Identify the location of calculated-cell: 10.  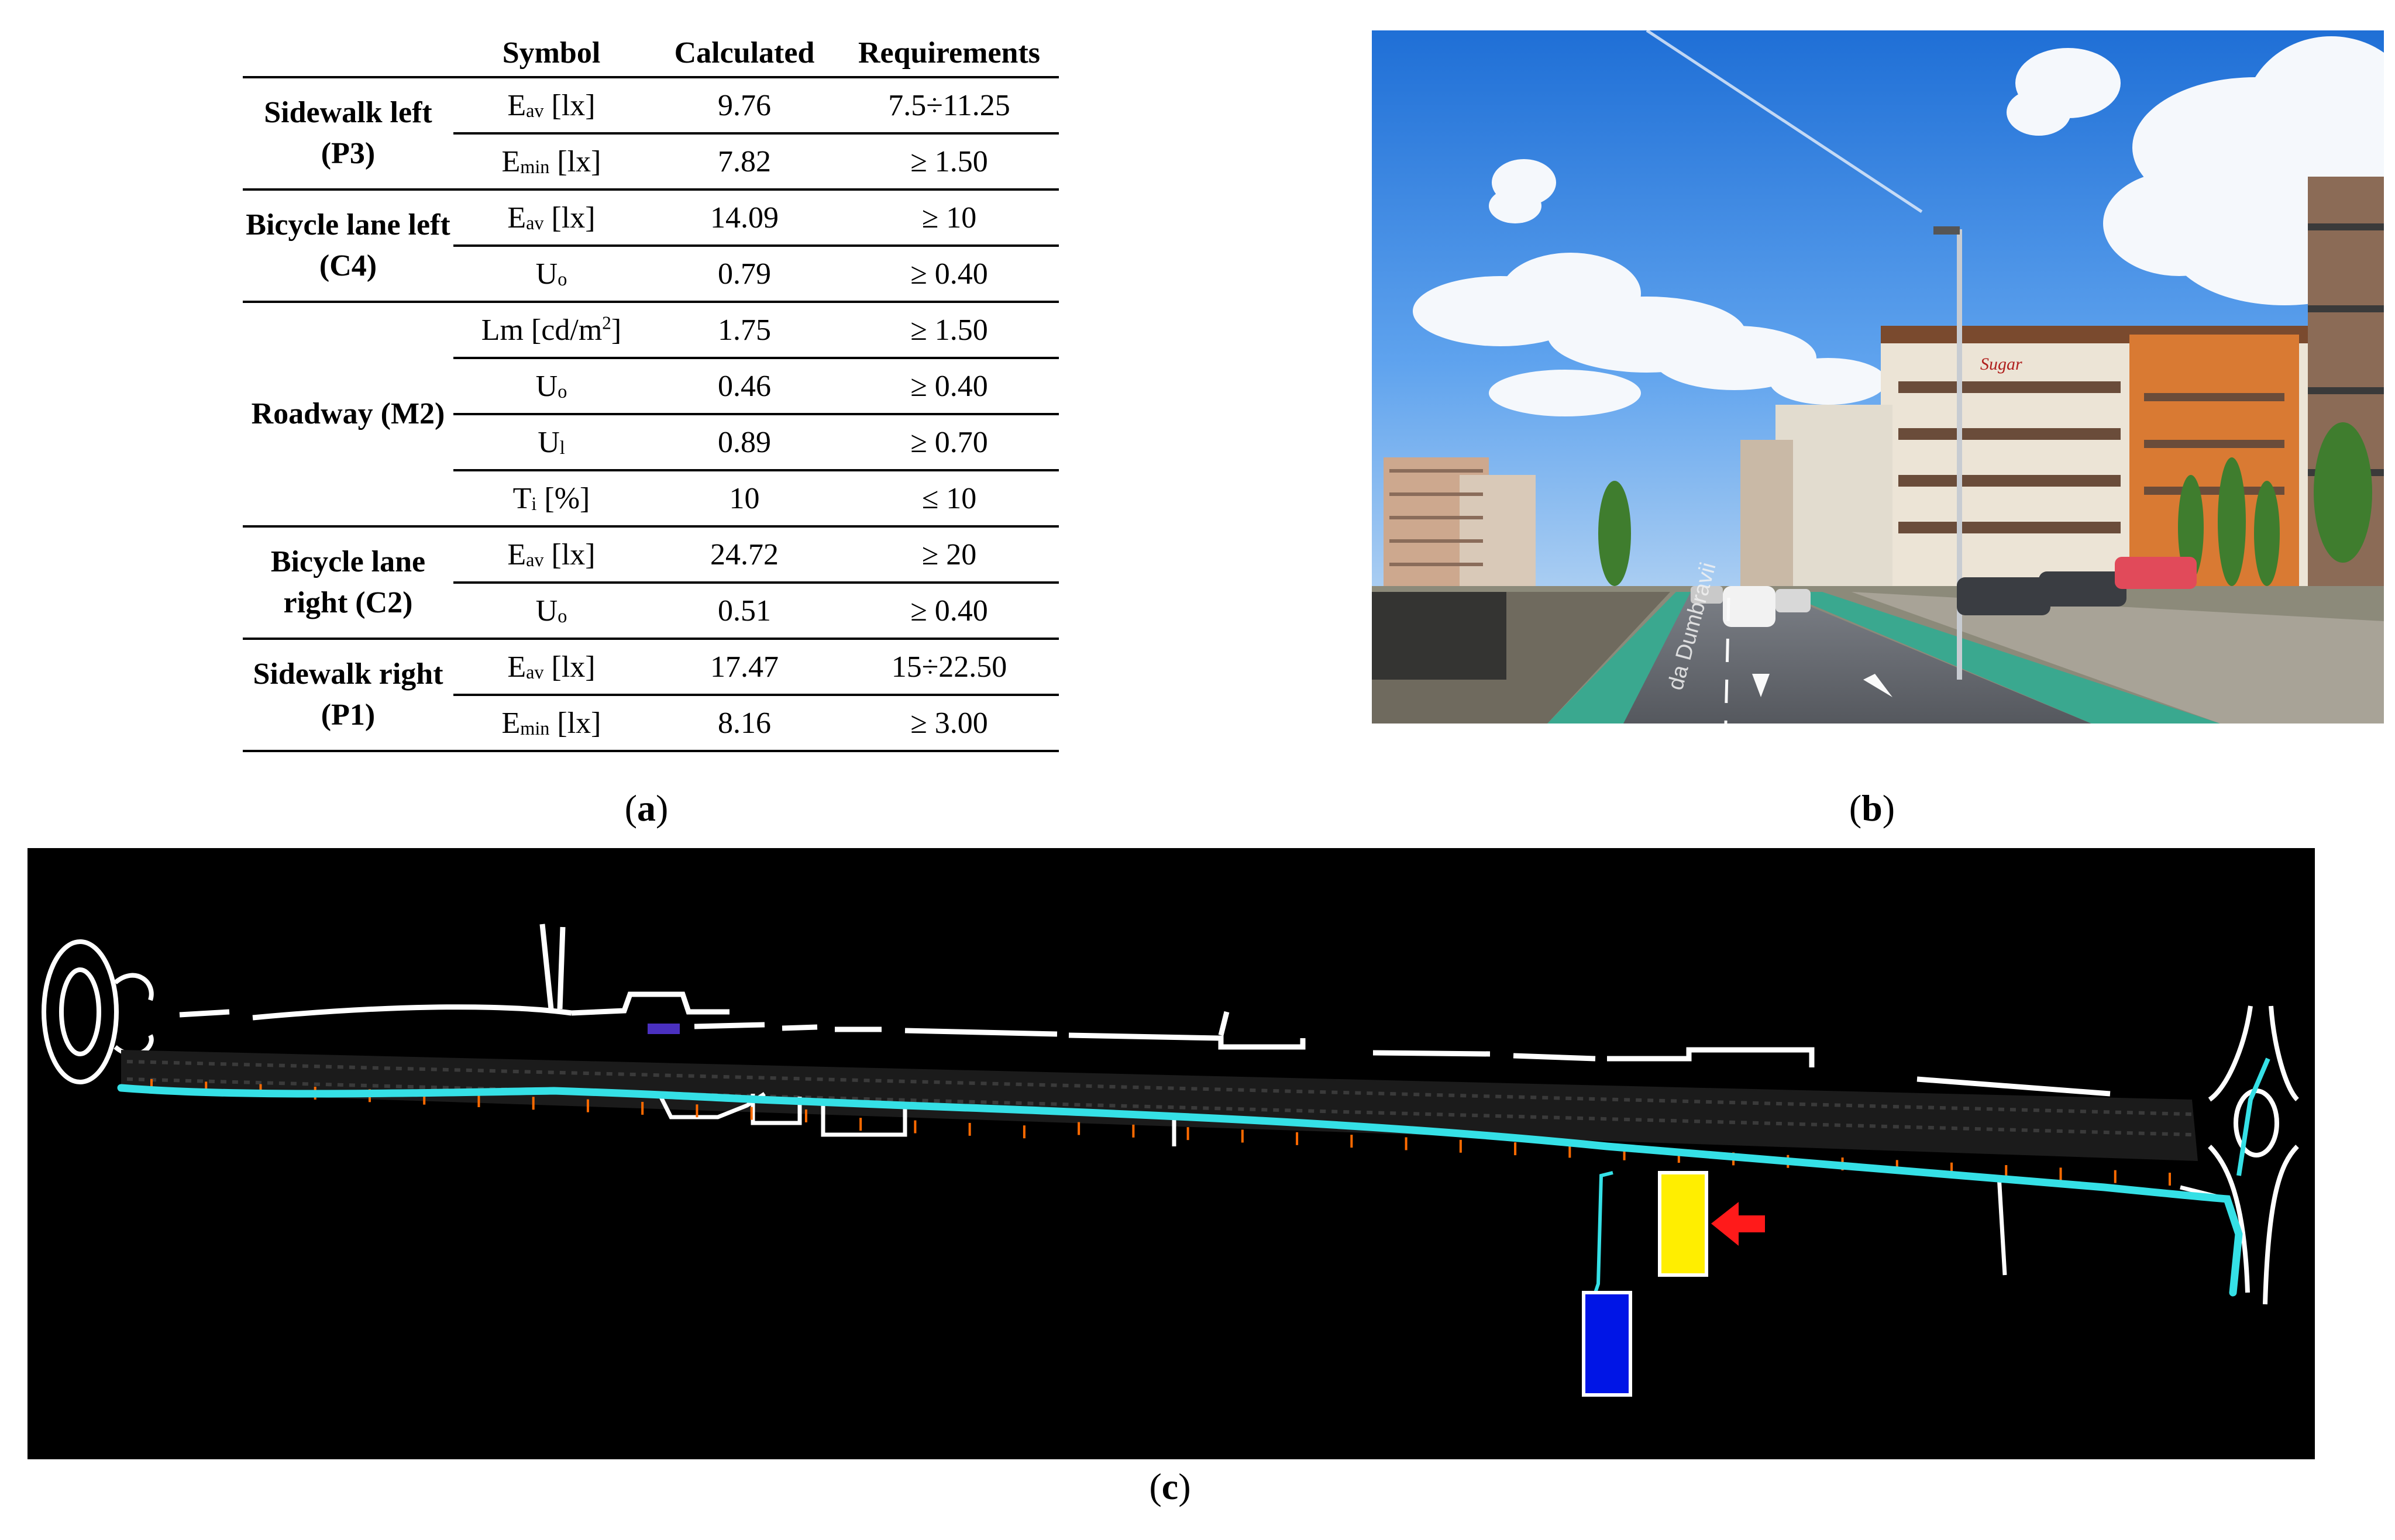
(744, 498).